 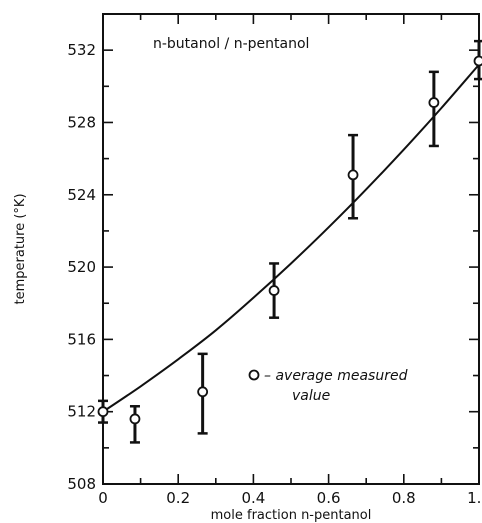 I want to click on legend-marker, so click(x=254, y=375).